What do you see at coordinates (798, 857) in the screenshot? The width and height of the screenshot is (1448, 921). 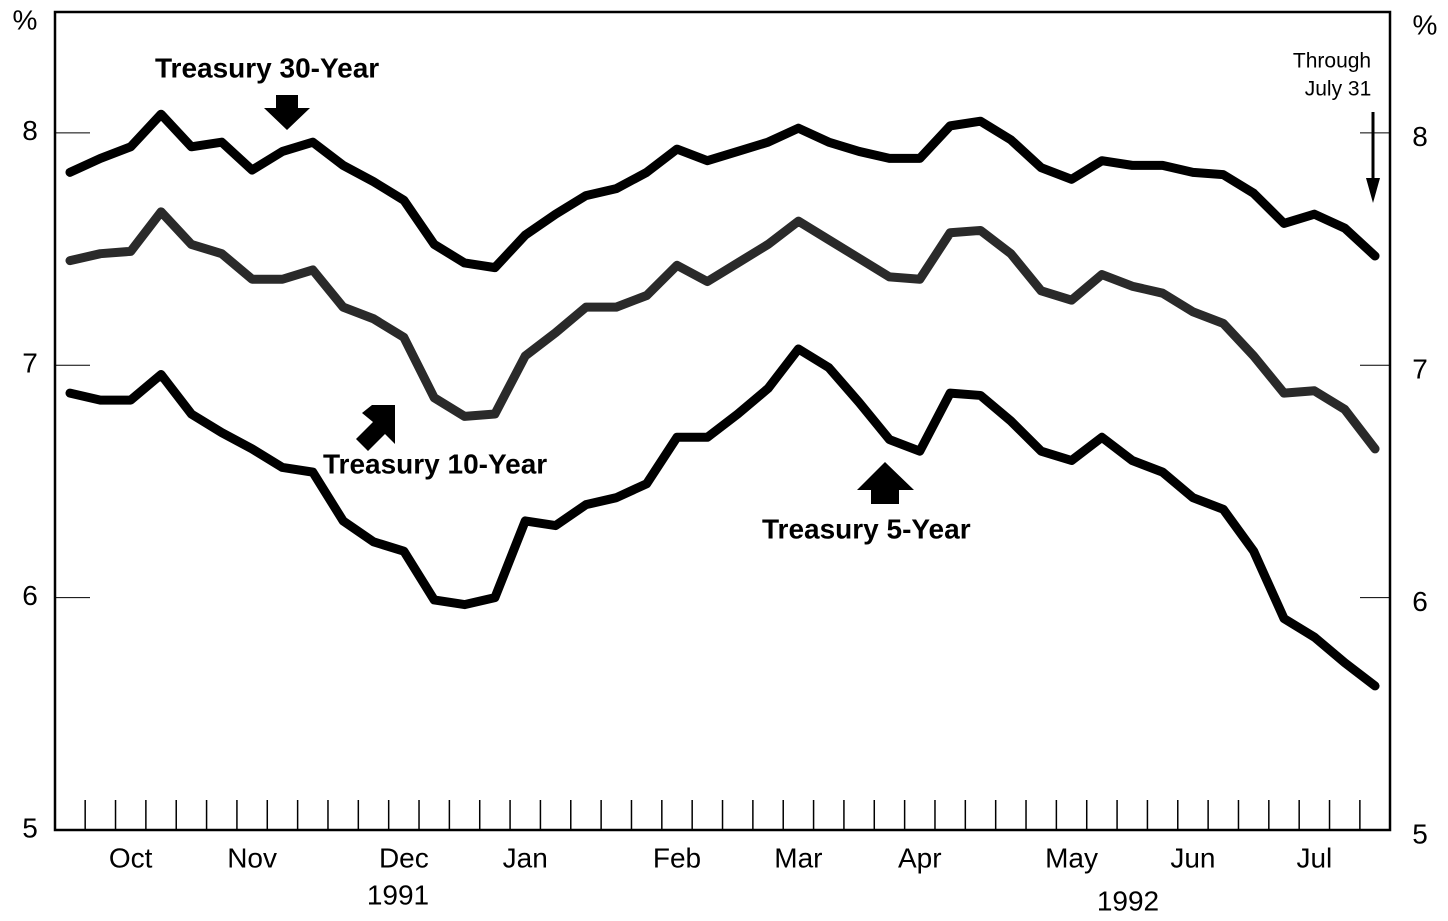 I see `x-tick-label: Mar` at bounding box center [798, 857].